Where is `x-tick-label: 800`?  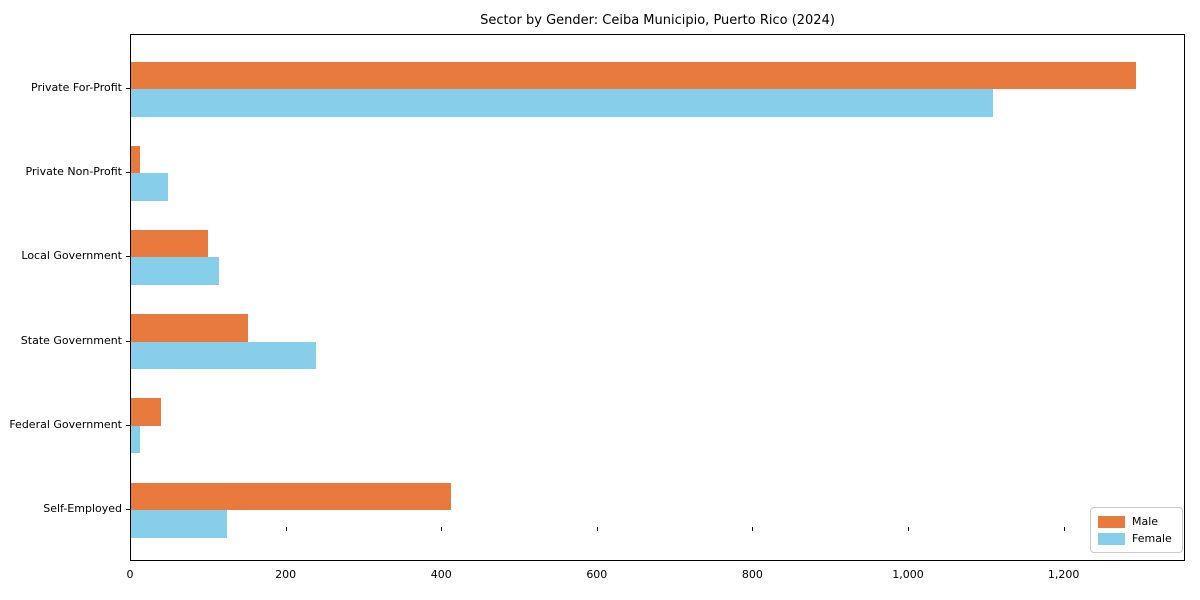 x-tick-label: 800 is located at coordinates (752, 574).